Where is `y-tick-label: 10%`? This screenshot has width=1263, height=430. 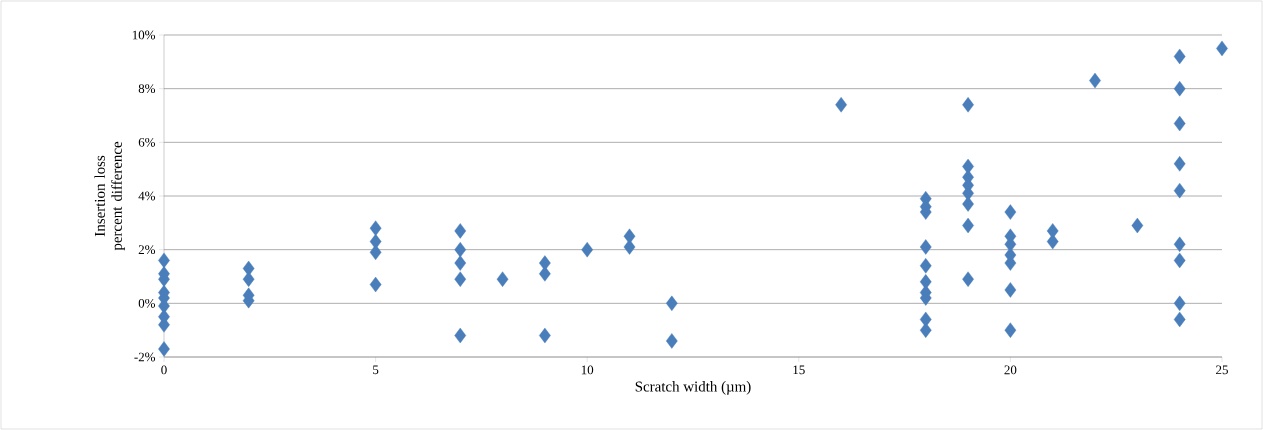 y-tick-label: 10% is located at coordinates (144, 35).